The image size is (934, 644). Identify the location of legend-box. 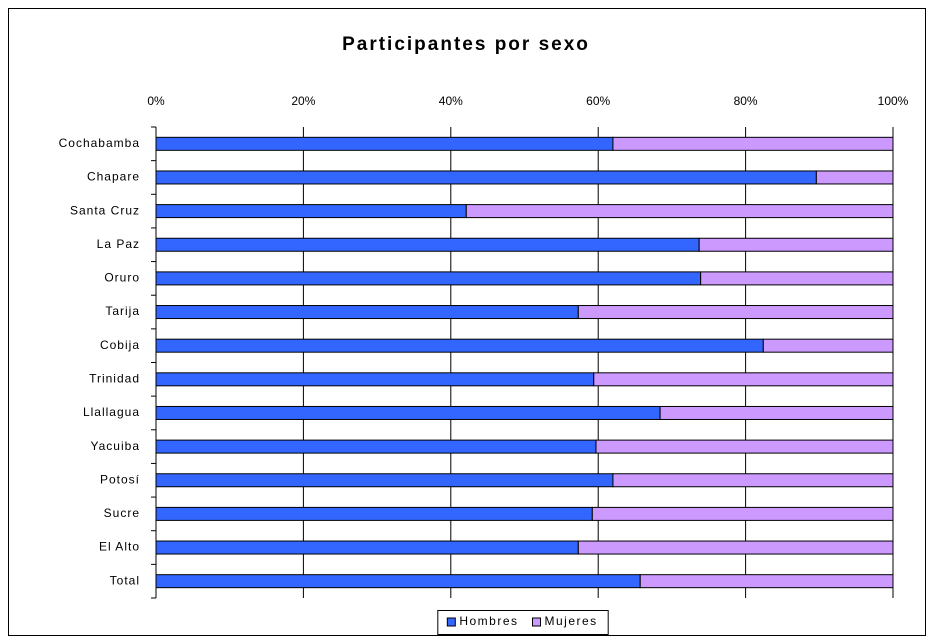
(523, 622).